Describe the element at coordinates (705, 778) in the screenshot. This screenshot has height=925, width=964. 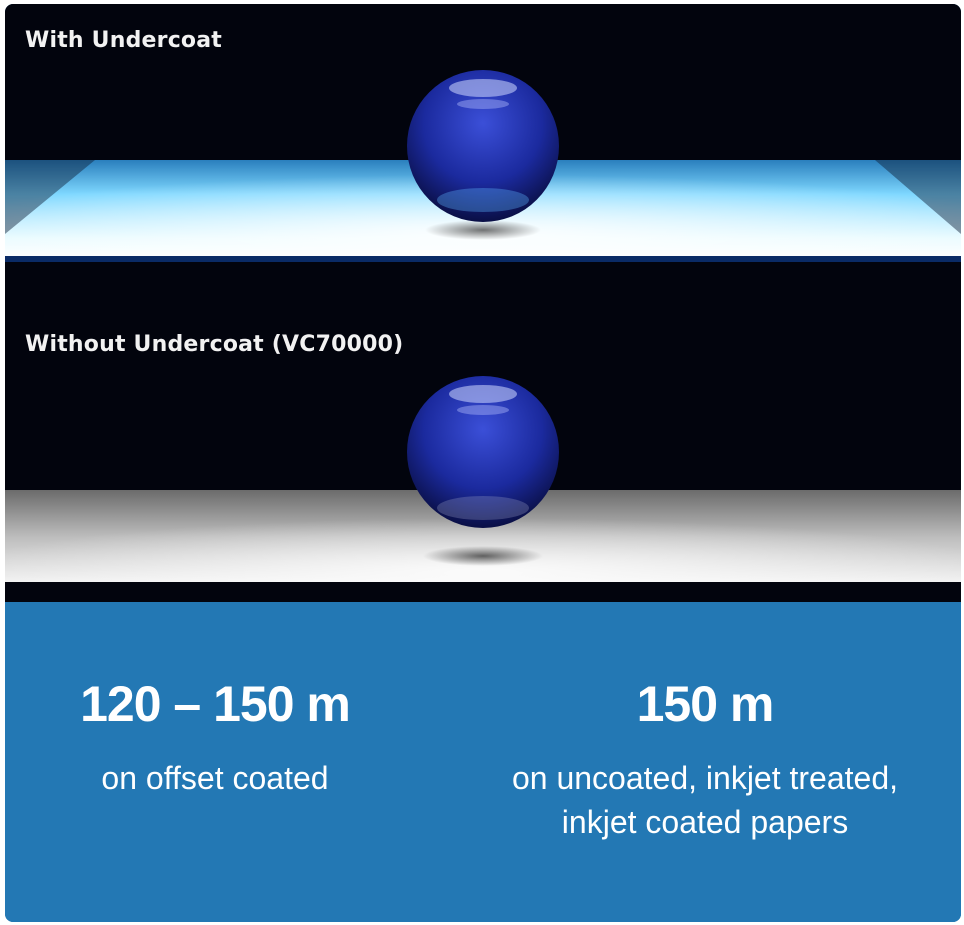
I see `stat-description-line: on uncoated, inkjet treated,` at that location.